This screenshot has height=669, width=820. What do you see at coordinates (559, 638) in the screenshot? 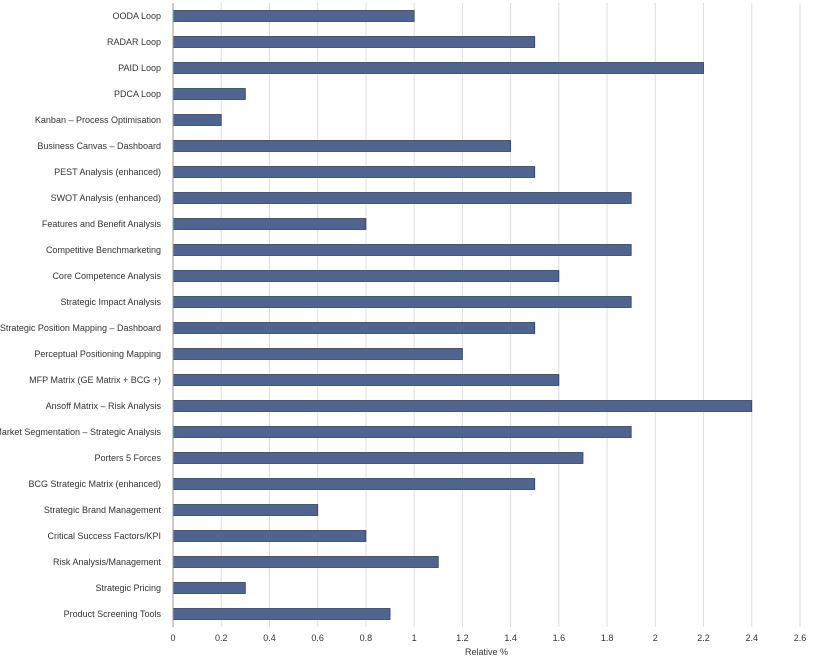
I see `x-tick-label: 1.6` at bounding box center [559, 638].